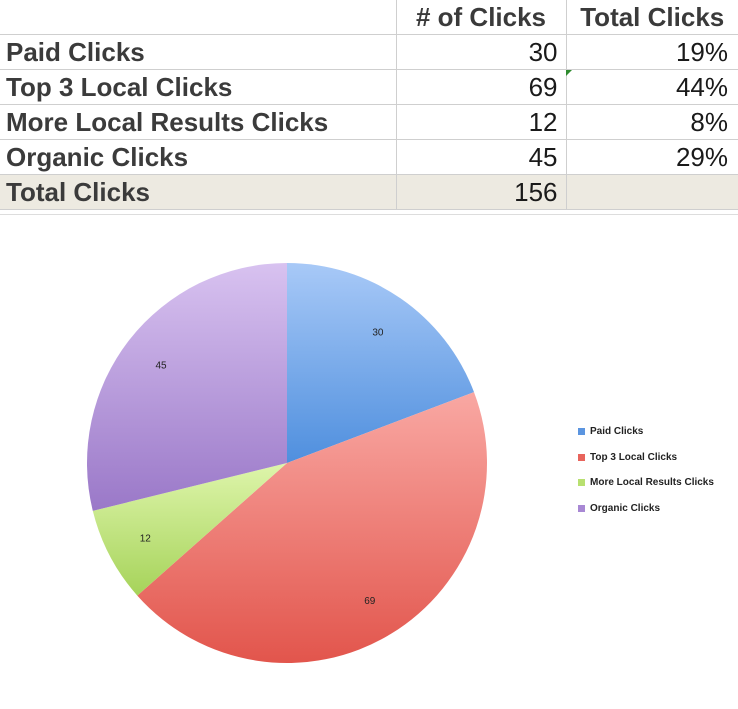 The height and width of the screenshot is (709, 738). Describe the element at coordinates (381, 363) in the screenshot. I see `pie-slice-paid` at that location.